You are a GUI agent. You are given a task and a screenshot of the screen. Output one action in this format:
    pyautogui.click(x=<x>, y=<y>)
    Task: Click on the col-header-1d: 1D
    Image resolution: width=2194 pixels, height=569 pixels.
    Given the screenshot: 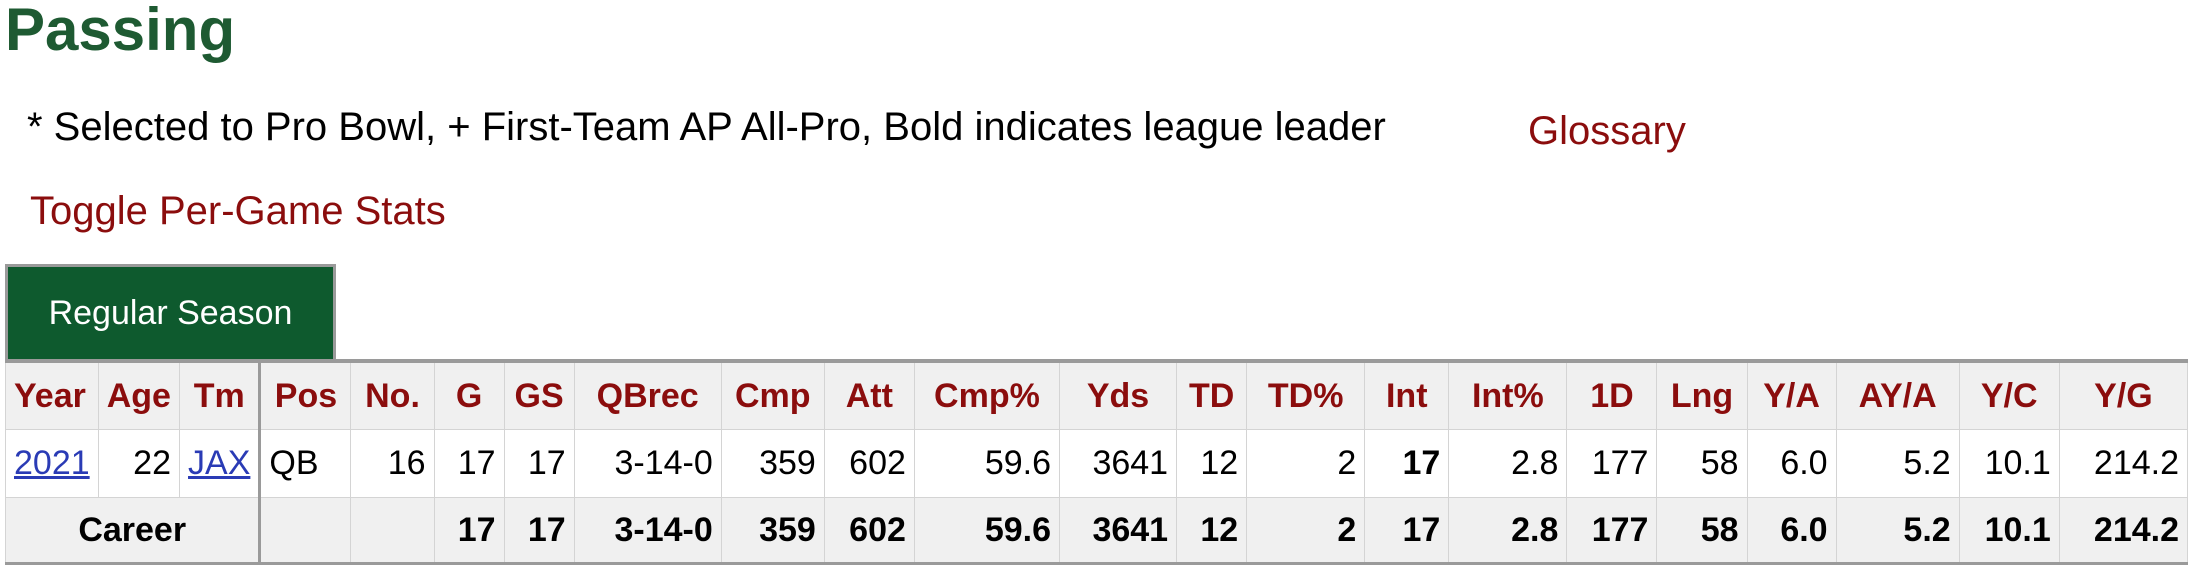 What is the action you would take?
    pyautogui.click(x=1612, y=395)
    